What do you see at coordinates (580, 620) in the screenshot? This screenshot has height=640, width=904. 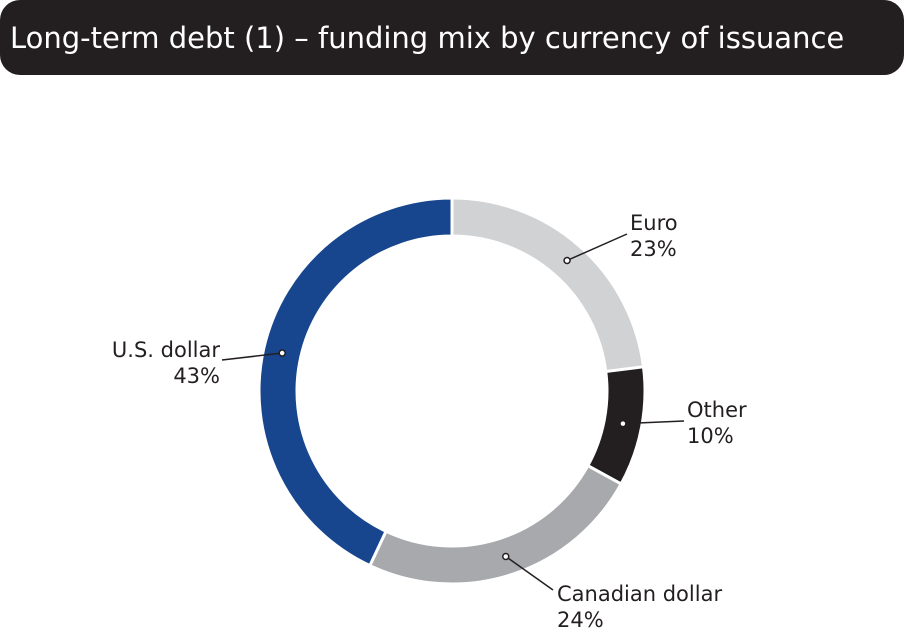 I see `value-label: 24%` at bounding box center [580, 620].